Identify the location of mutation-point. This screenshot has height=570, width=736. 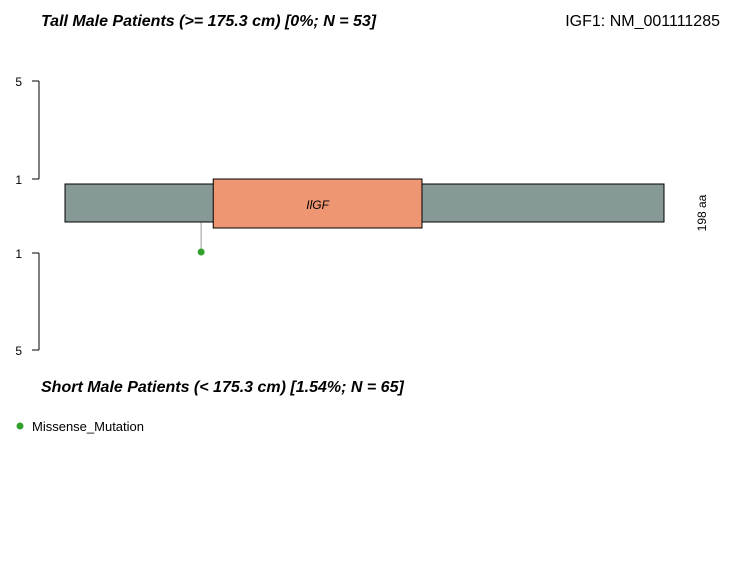
(201, 252).